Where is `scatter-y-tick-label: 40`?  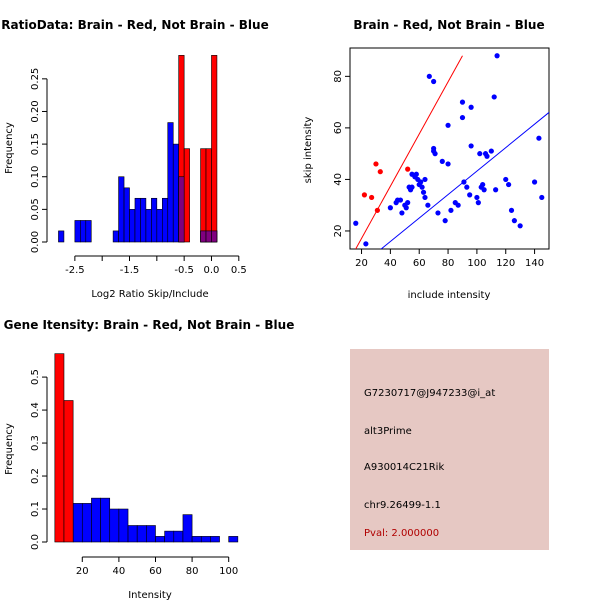 scatter-y-tick-label: 40 is located at coordinates (338, 179).